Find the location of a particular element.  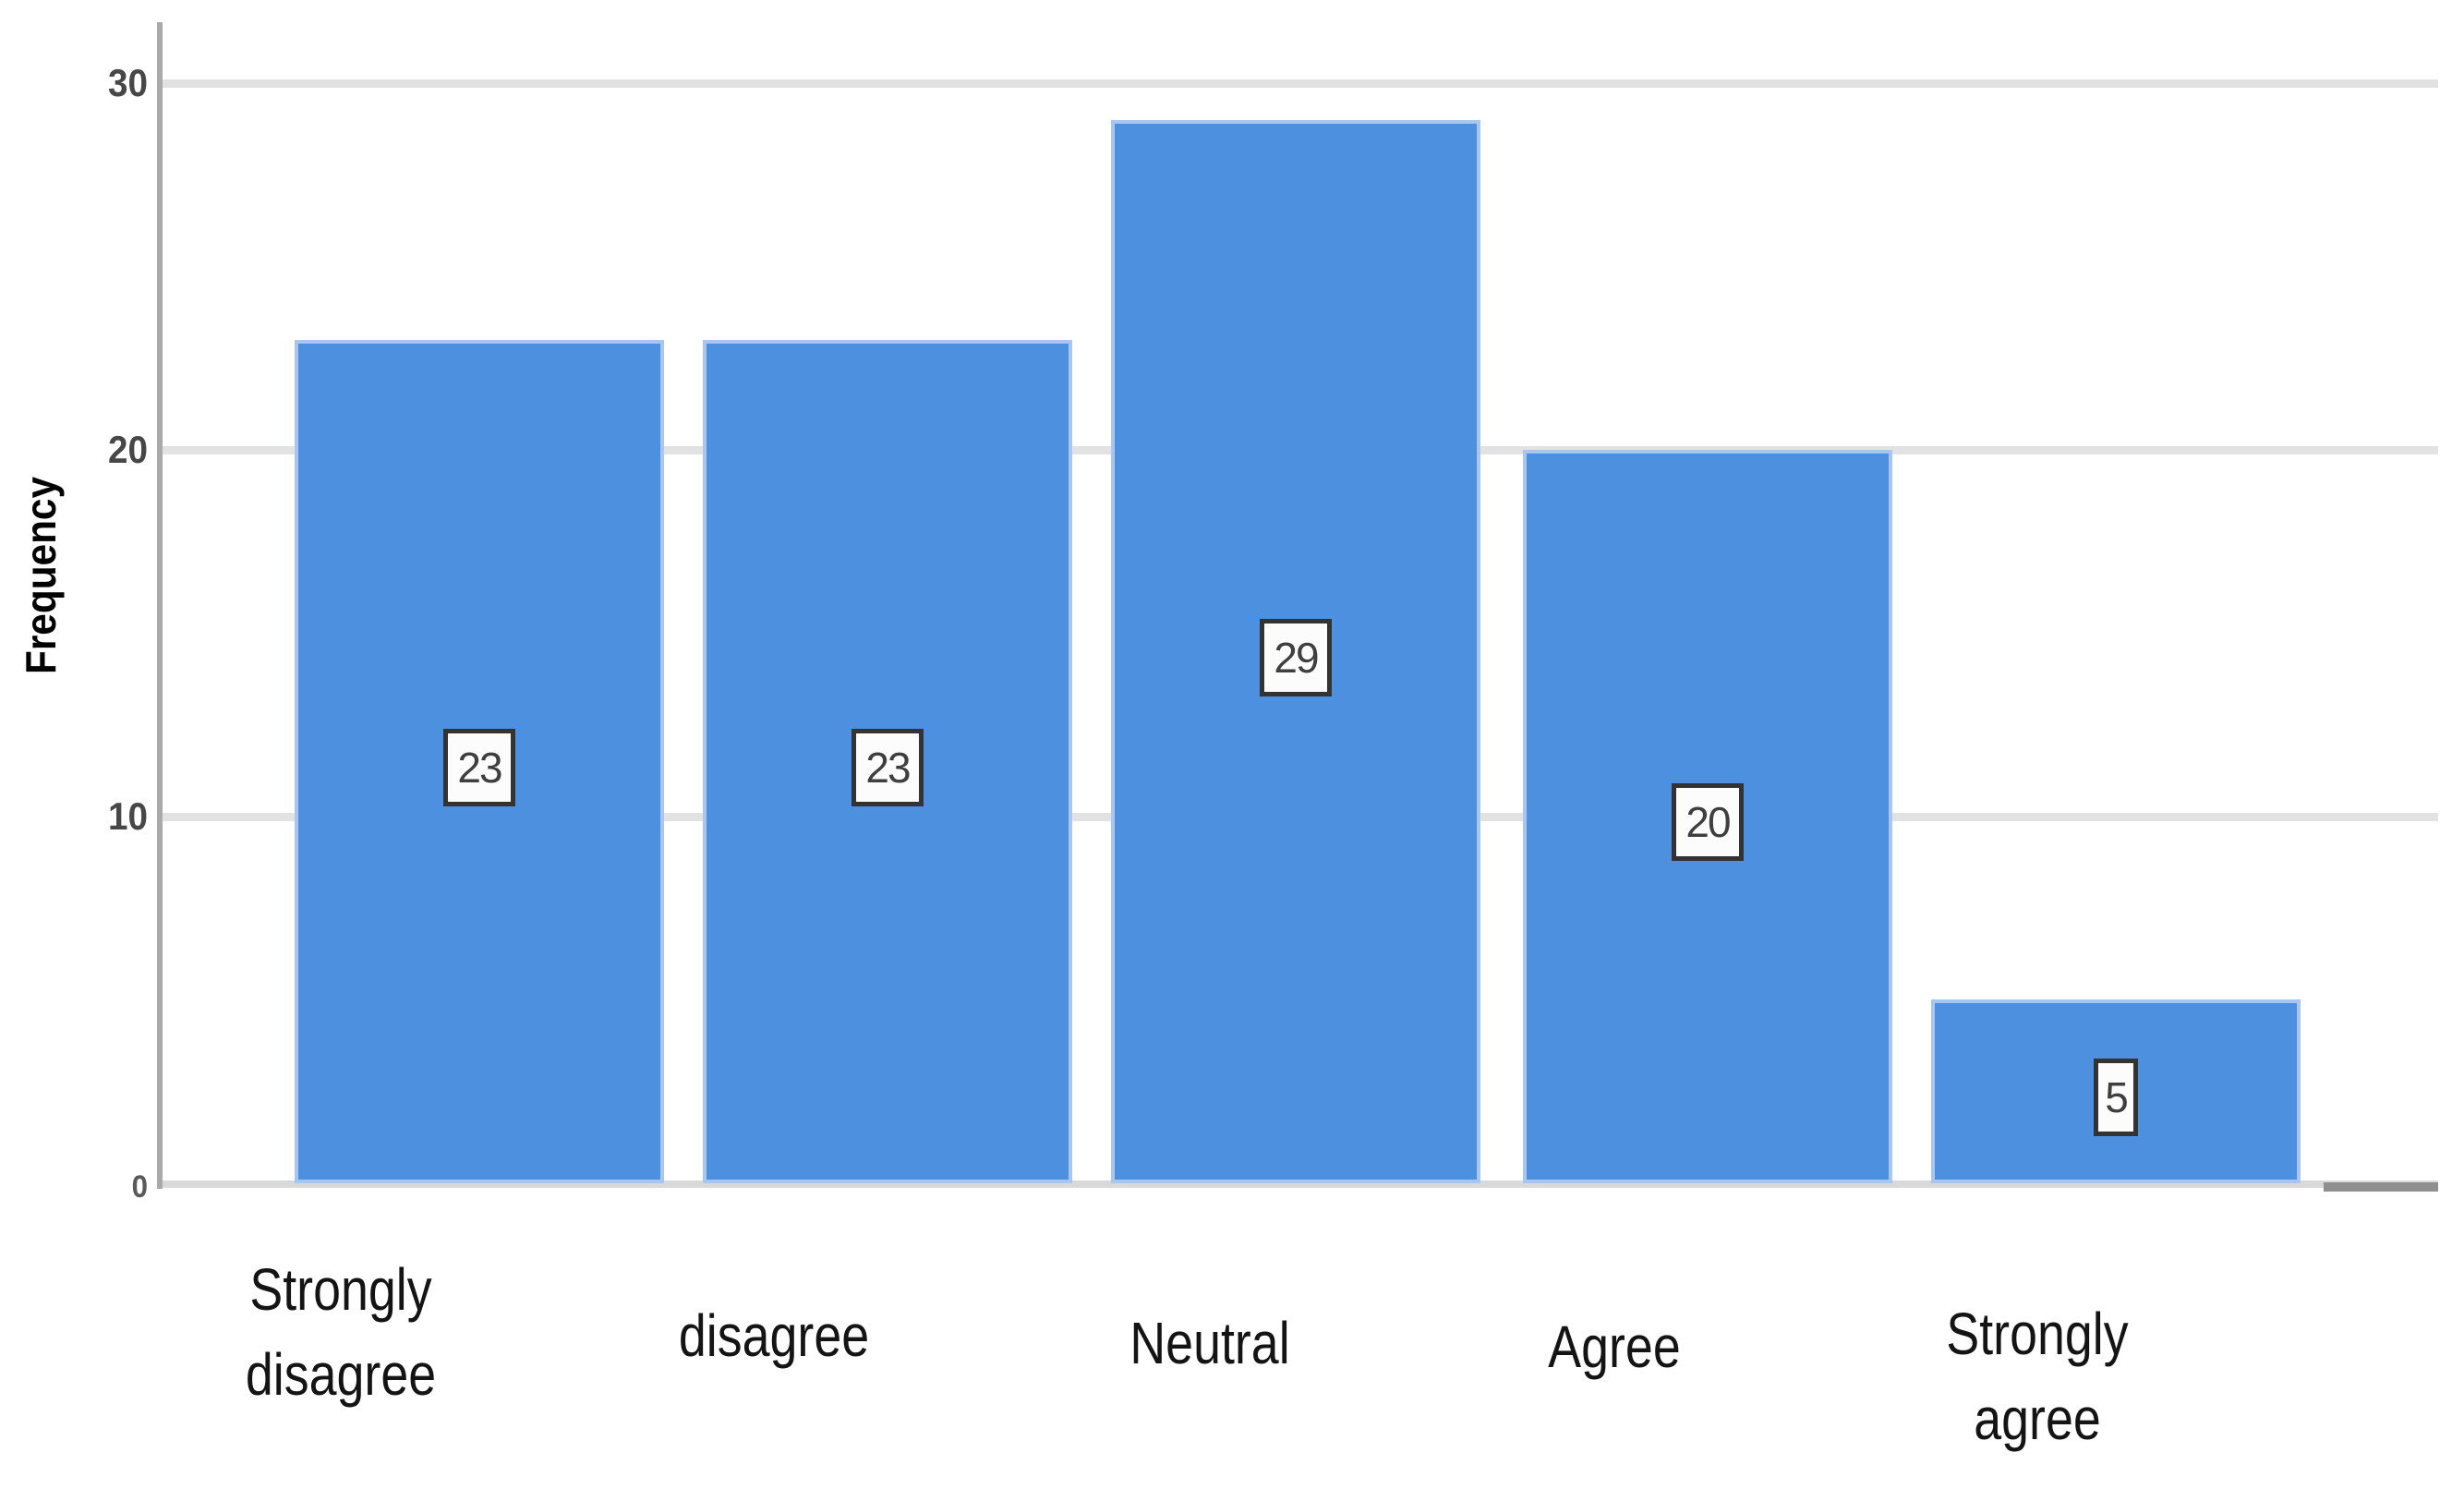

y-tick-label-30: 30 is located at coordinates (128, 83).